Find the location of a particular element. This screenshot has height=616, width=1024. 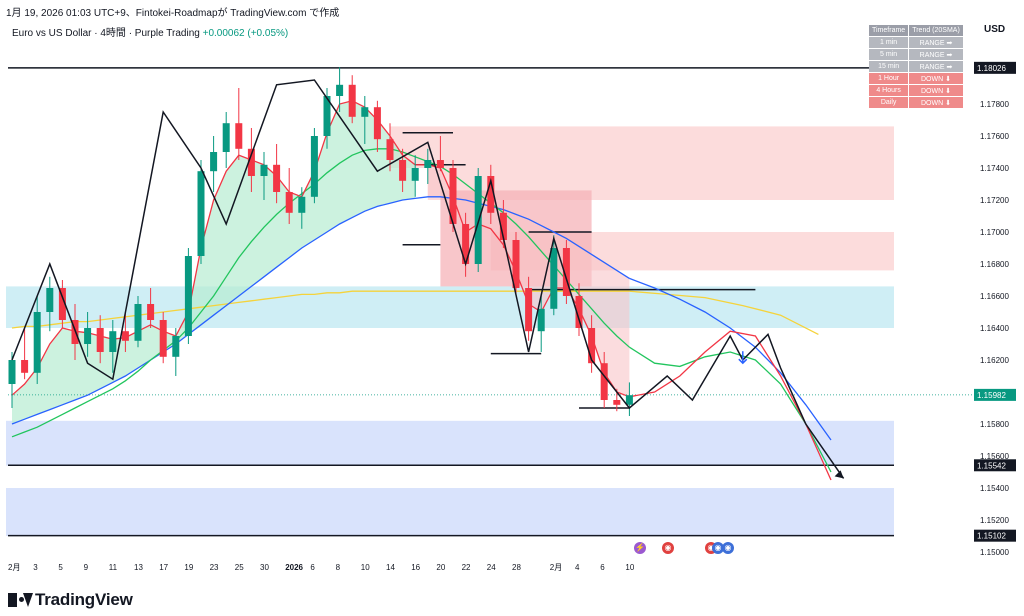

x-tick-label: 16 is located at coordinates (415, 567).